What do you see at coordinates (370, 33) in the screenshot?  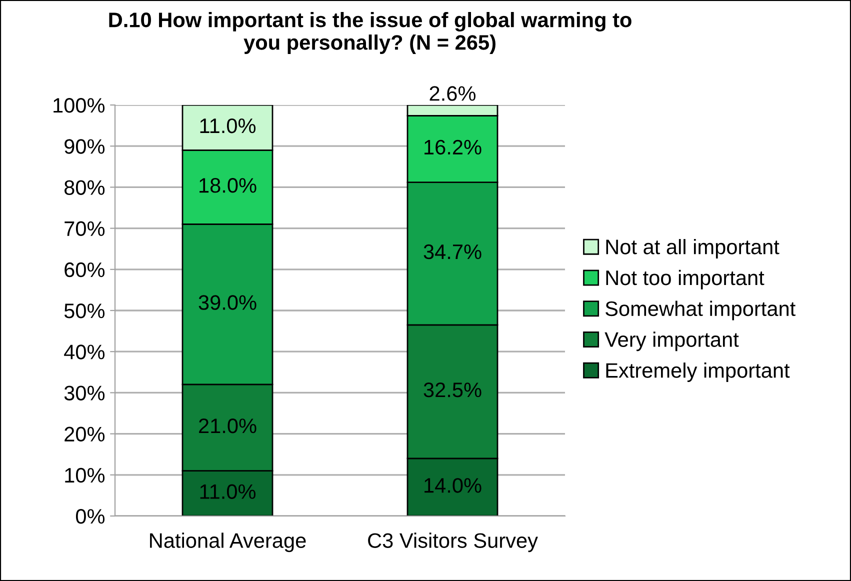 I see `chart-title: D.10 How important is the issue of global warming to you personally? (N = 265)` at bounding box center [370, 33].